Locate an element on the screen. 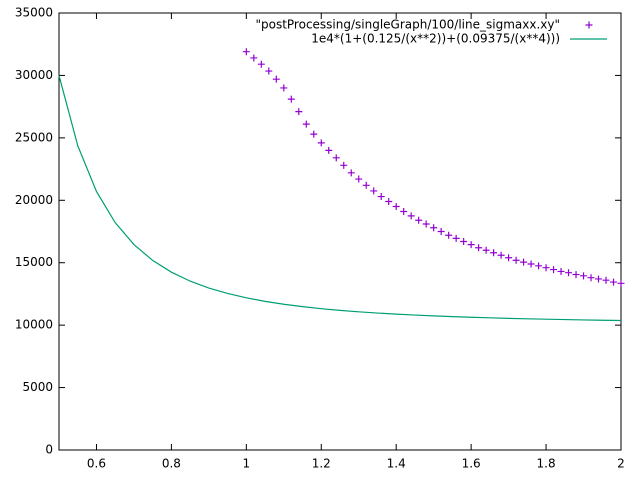 The height and width of the screenshot is (482, 640). y-tick-label: 5000 is located at coordinates (37, 387).